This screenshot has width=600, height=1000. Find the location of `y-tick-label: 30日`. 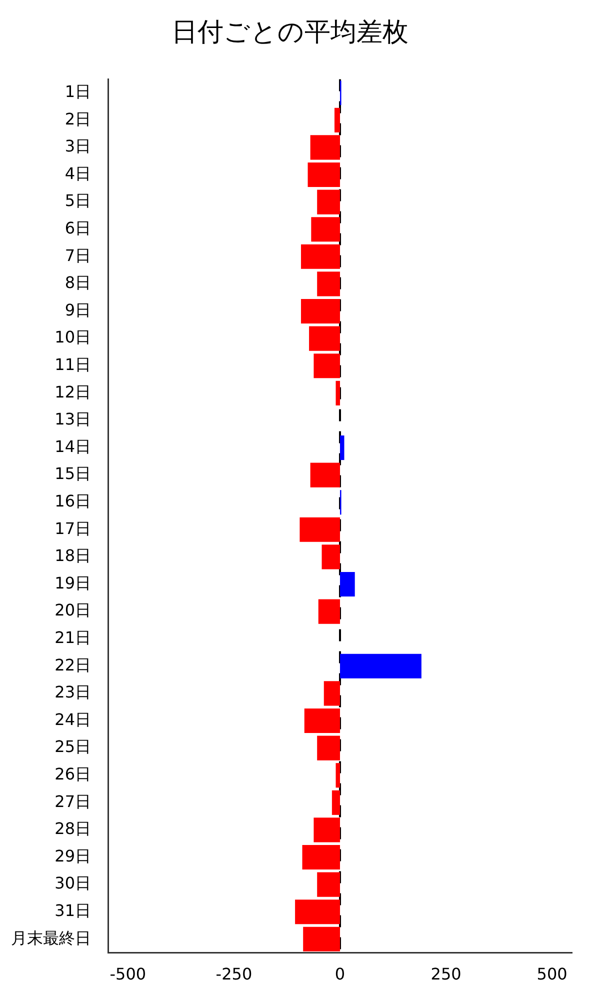

y-tick-label: 30日 is located at coordinates (72, 883).